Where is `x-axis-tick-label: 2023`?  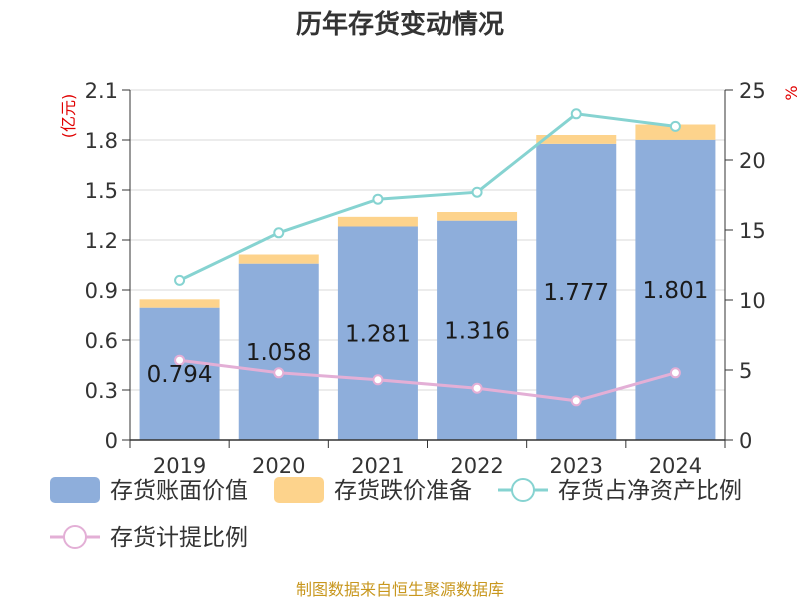 x-axis-tick-label: 2023 is located at coordinates (576, 466).